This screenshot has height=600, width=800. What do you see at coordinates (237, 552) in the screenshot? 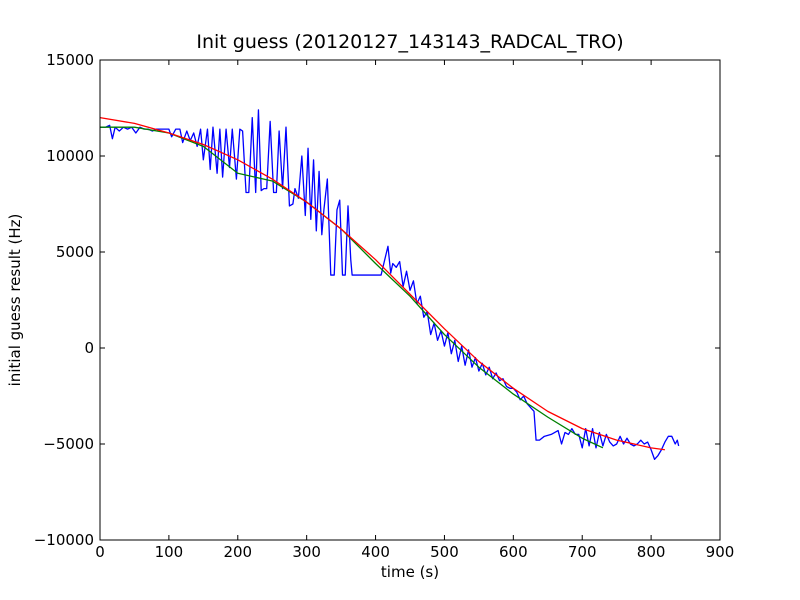
I see `x-tick-label: 200` at bounding box center [237, 552].